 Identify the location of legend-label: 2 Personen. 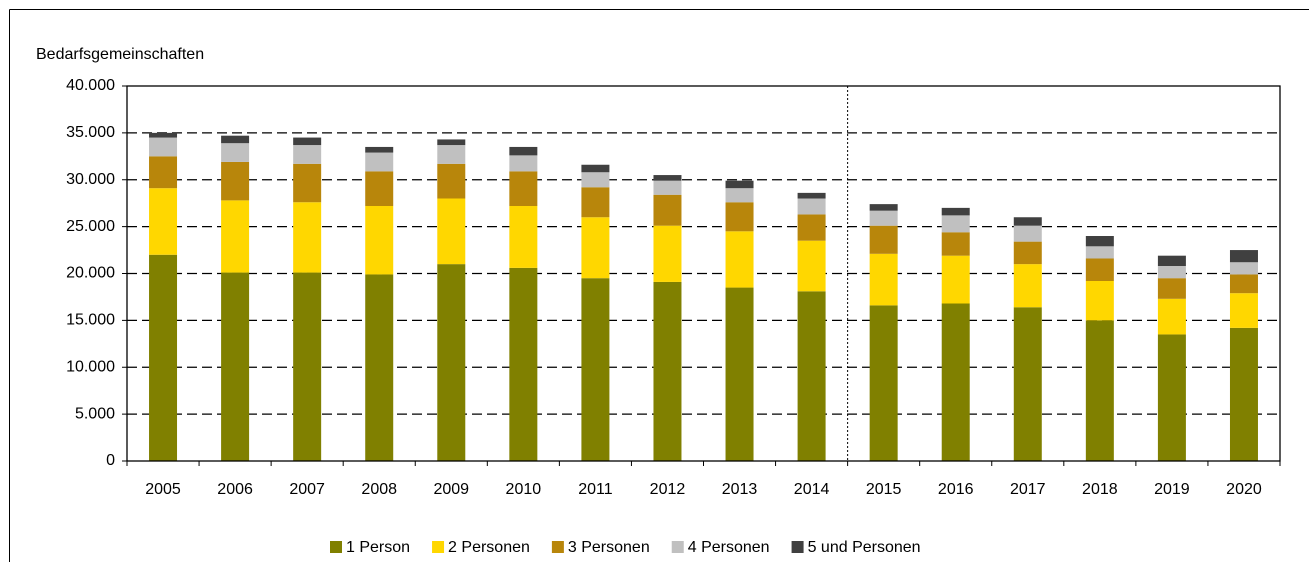
(489, 547).